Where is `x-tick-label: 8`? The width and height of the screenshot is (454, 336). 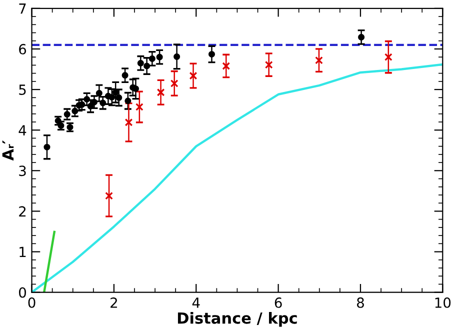
x-tick-label: 8 is located at coordinates (360, 302).